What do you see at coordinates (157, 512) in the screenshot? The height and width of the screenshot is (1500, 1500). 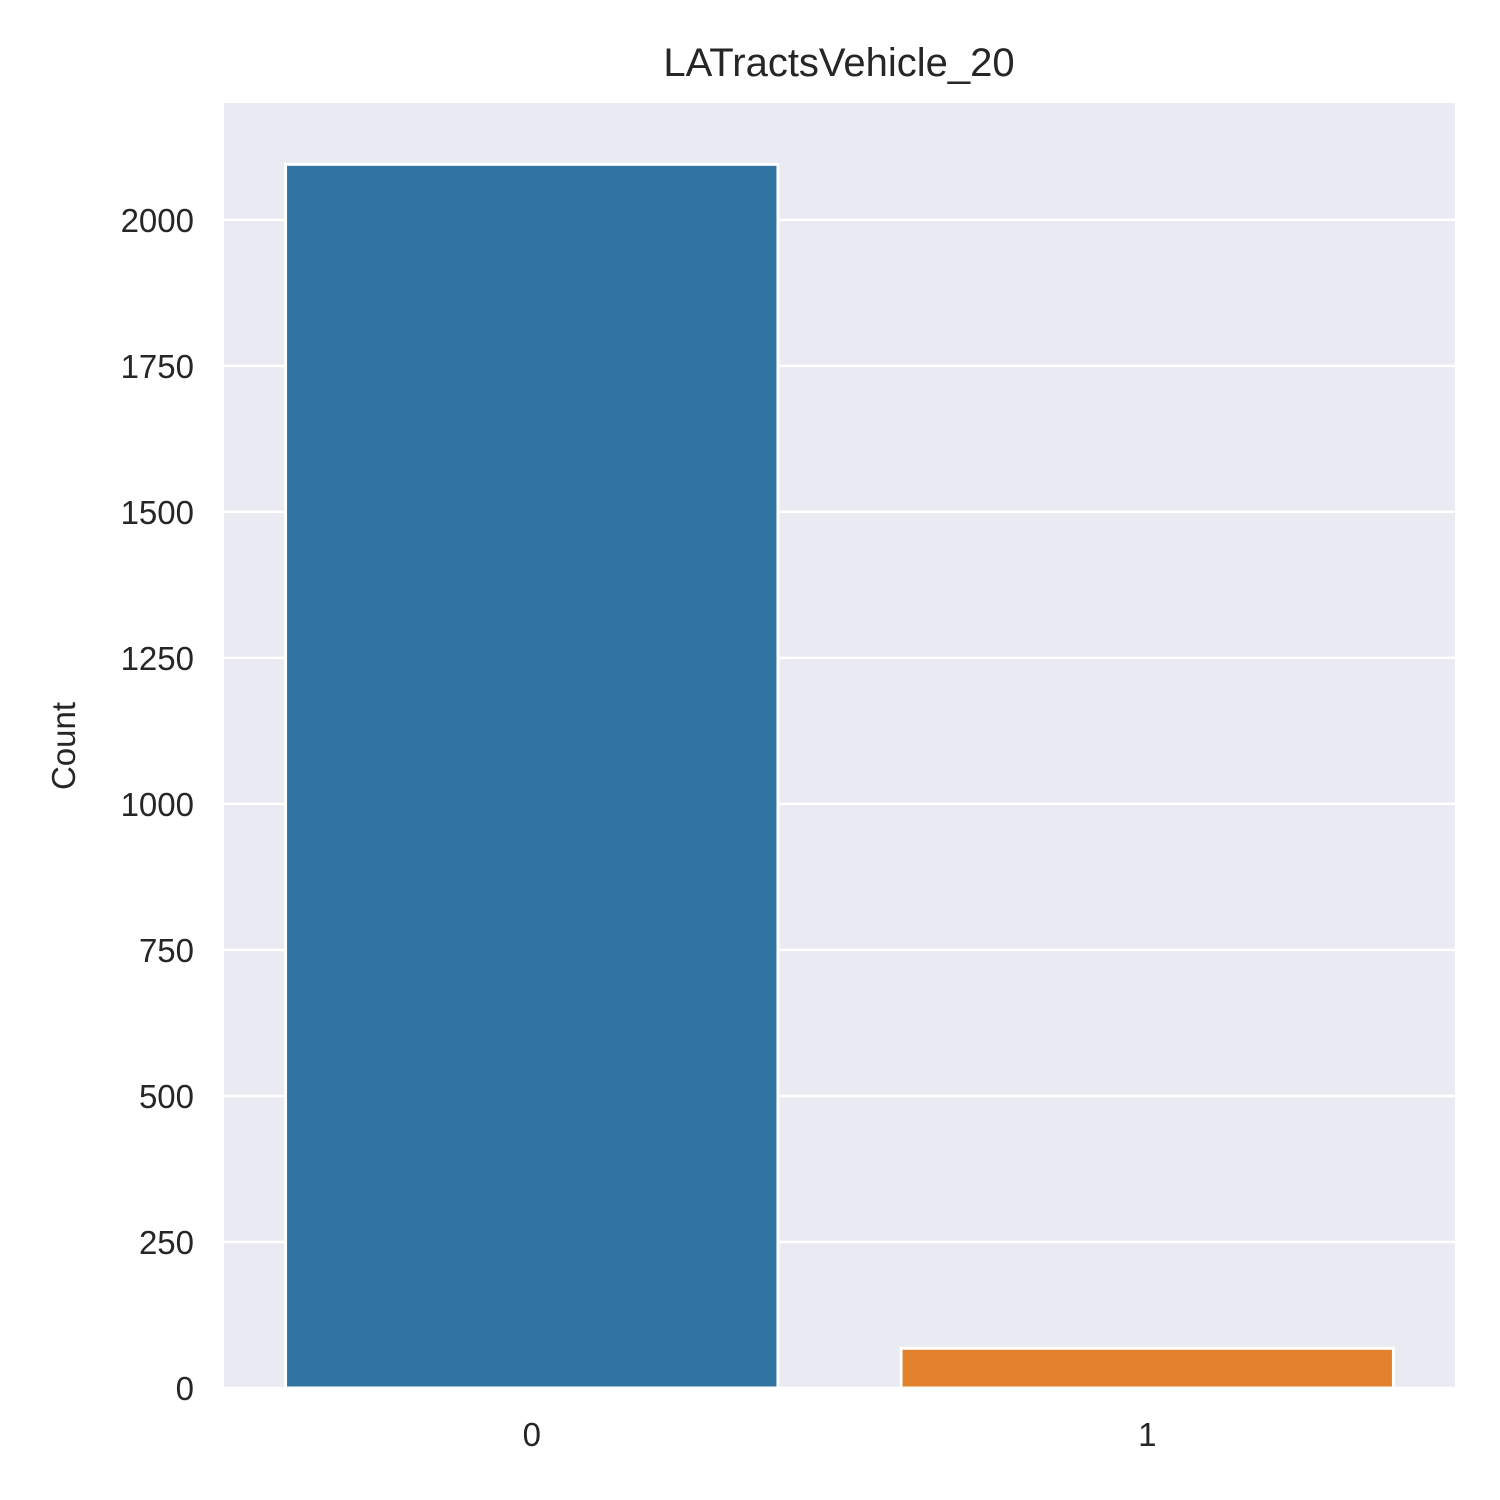 I see `y-tick-label: 1500` at bounding box center [157, 512].